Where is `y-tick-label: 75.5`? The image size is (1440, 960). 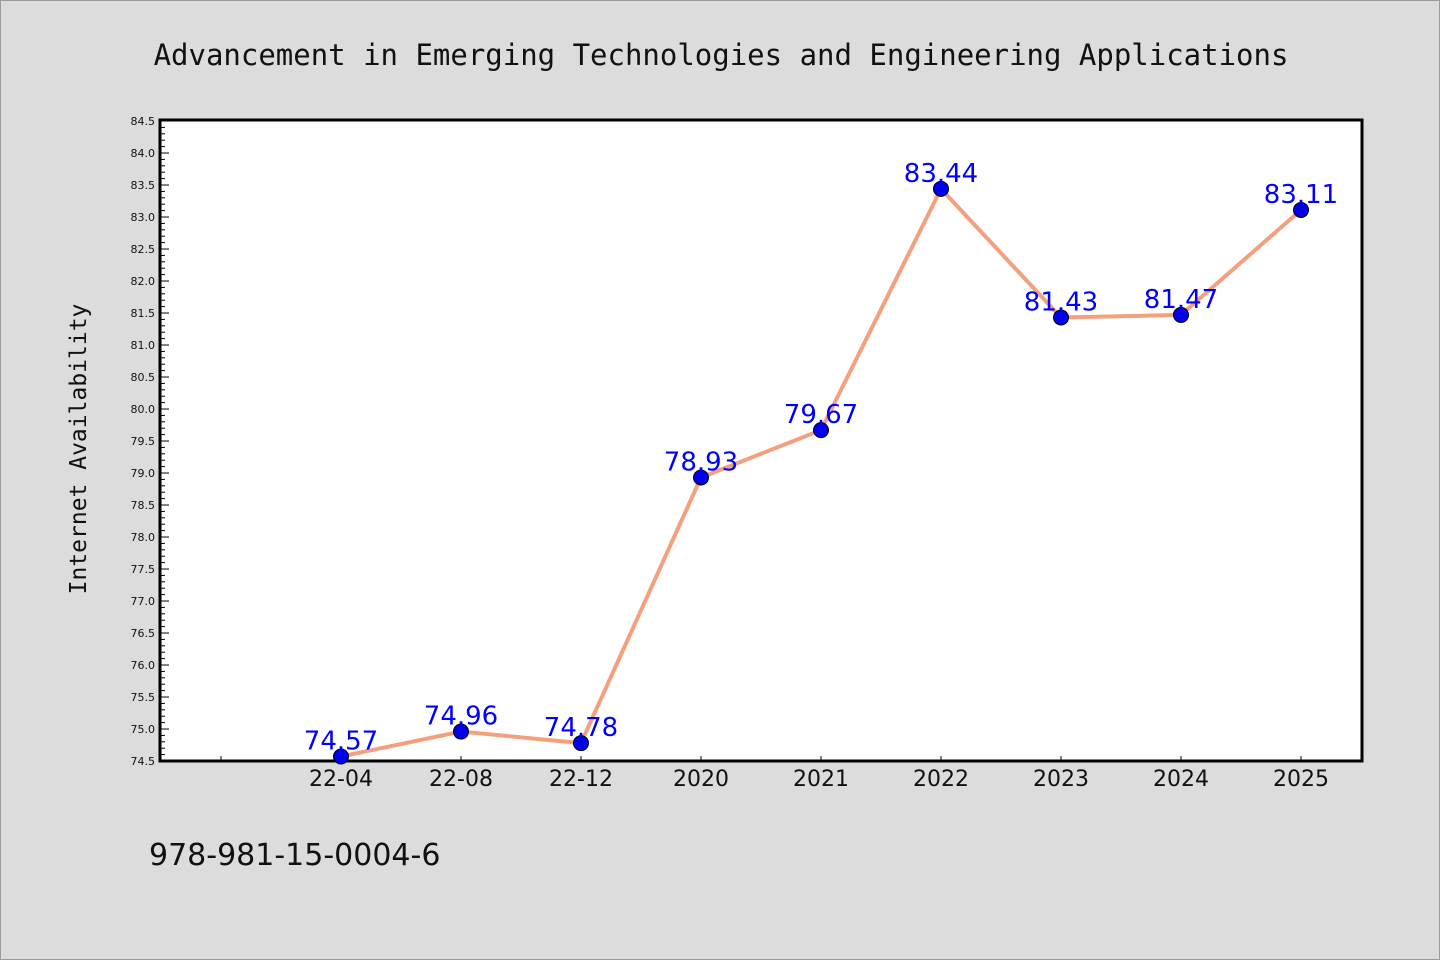
y-tick-label: 75.5 is located at coordinates (143, 697).